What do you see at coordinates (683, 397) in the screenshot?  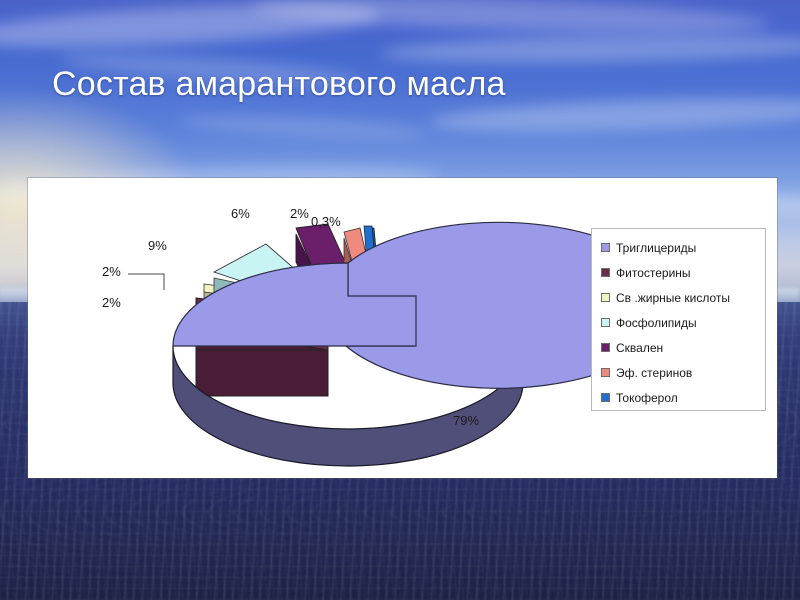 I see `legend-item-tocopherol: Токоферол` at bounding box center [683, 397].